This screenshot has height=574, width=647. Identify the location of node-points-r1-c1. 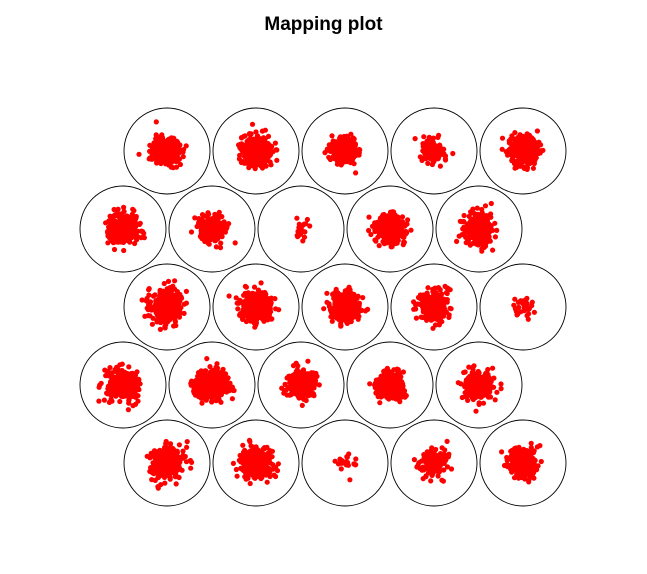
(162, 145).